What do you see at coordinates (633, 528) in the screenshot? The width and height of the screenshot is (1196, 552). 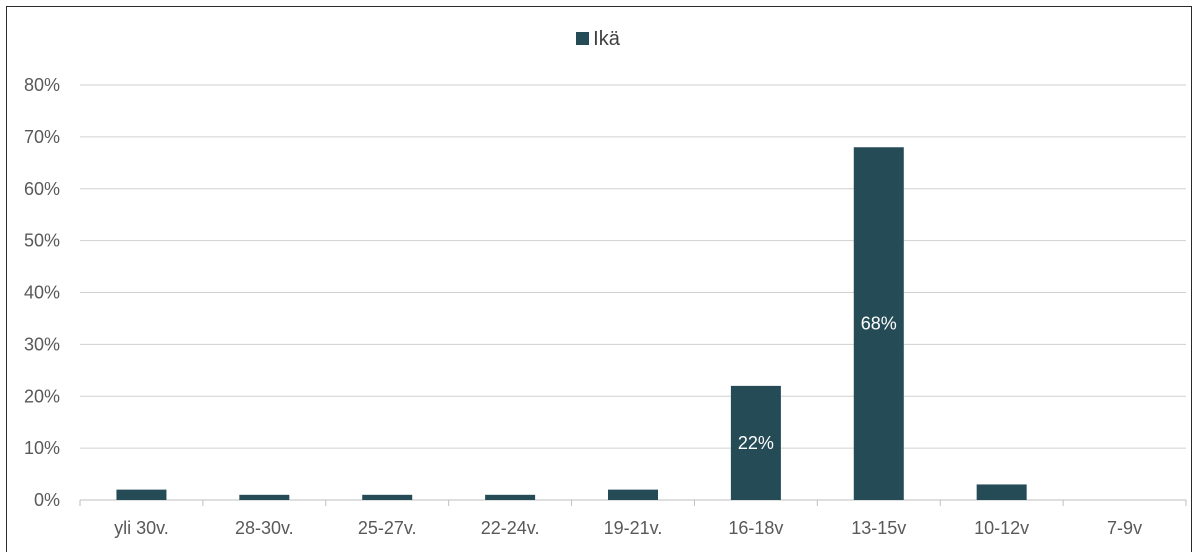 I see `x-tick-label: 19-21v.` at bounding box center [633, 528].